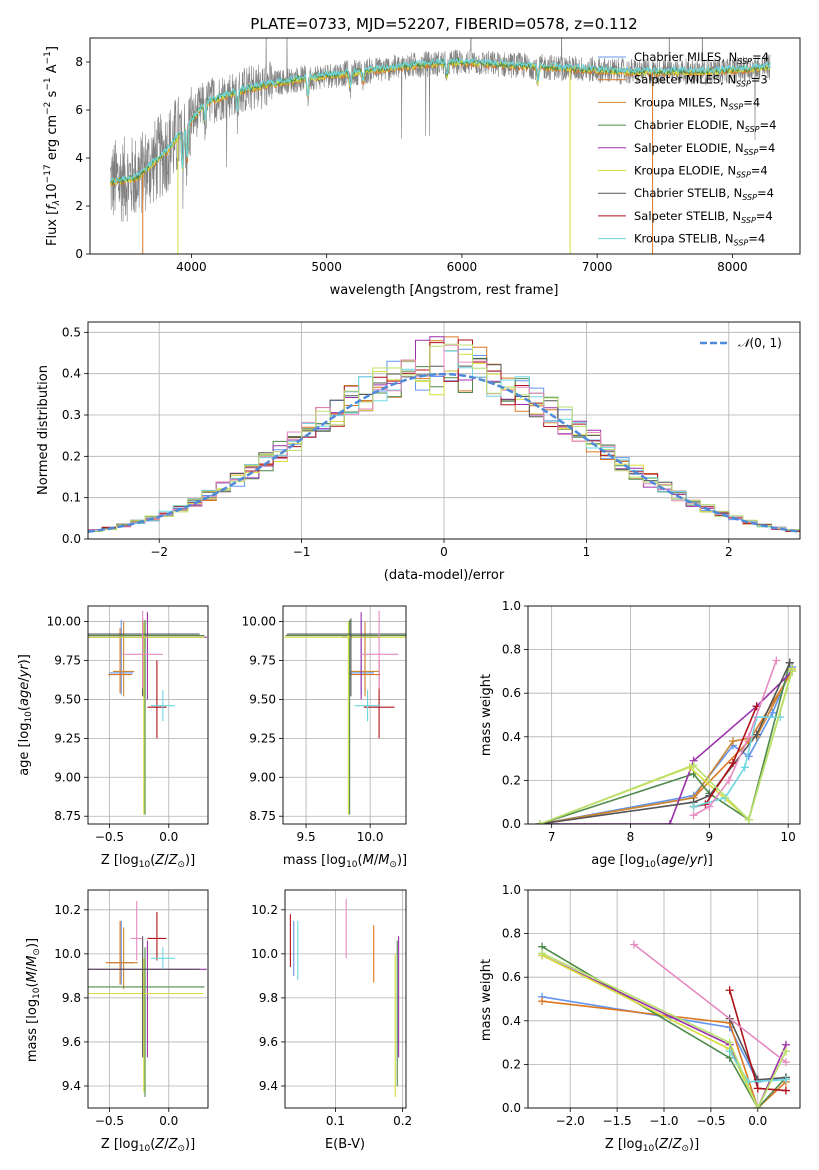 This screenshot has height=1170, width=819. What do you see at coordinates (444, 453) in the screenshot?
I see `normal-distribution-curve` at bounding box center [444, 453].